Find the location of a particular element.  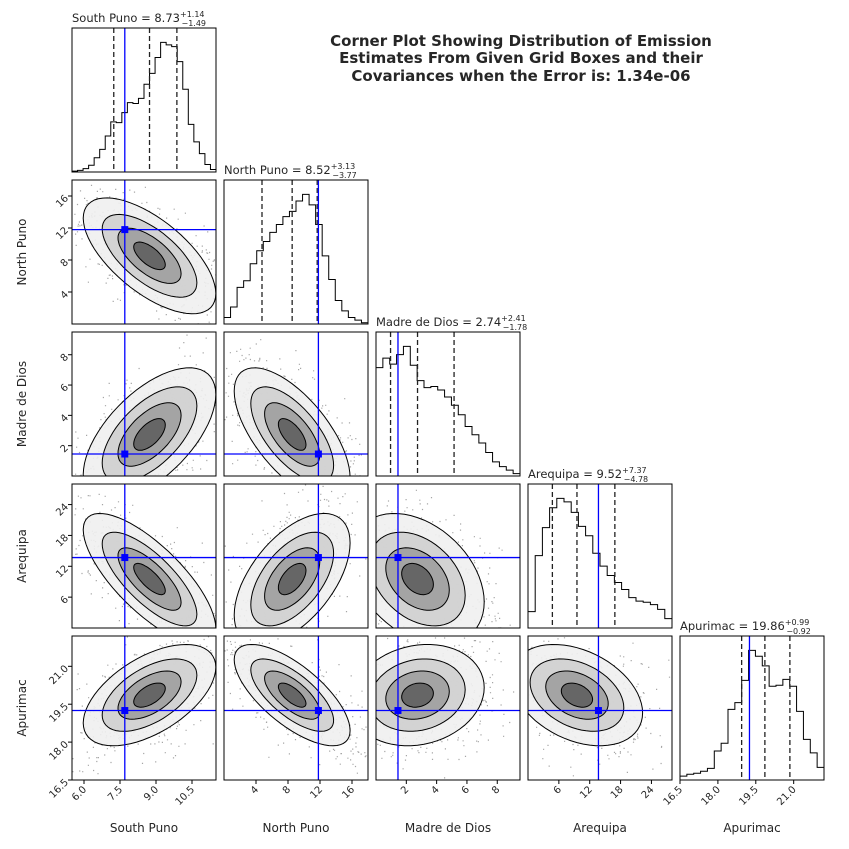

panel-3-3: Arequipa = 9.52+7.37 −4.78 is located at coordinates (600, 547).